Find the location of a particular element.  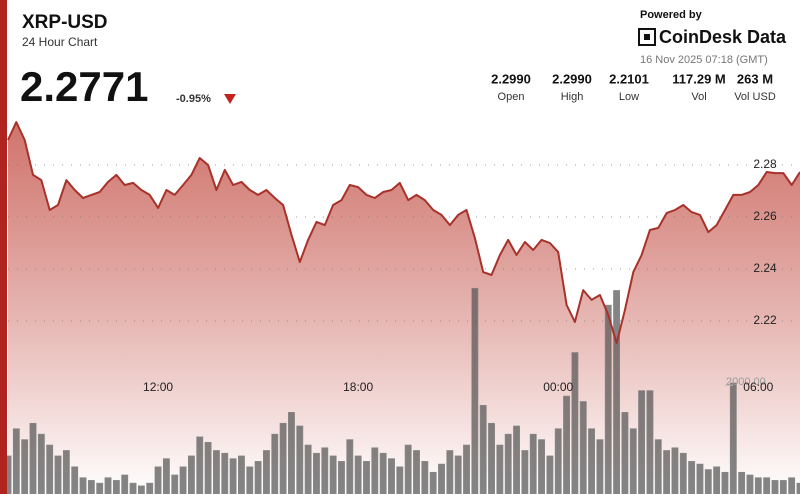

title: XRP-USD is located at coordinates (65, 22).